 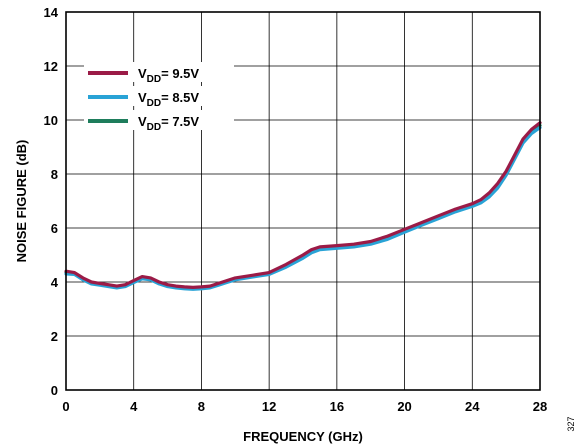 What do you see at coordinates (134, 406) in the screenshot?
I see `x-tick-label: 4` at bounding box center [134, 406].